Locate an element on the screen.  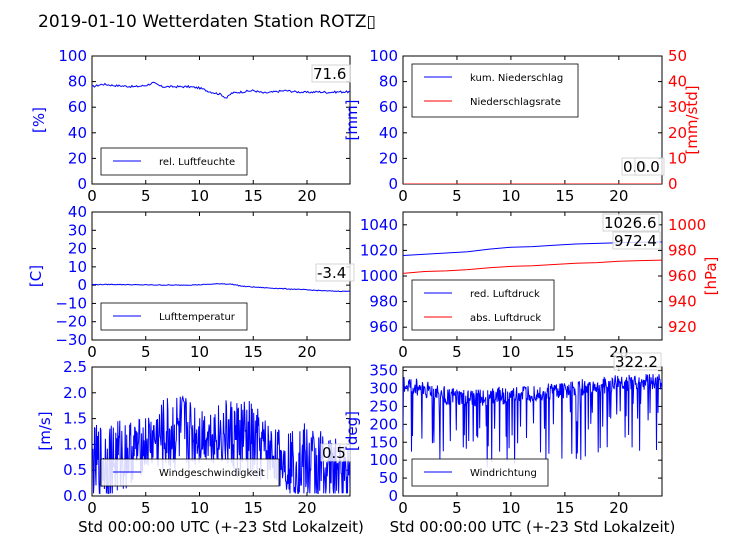
legend: Lufttemperatur is located at coordinates (174, 316).